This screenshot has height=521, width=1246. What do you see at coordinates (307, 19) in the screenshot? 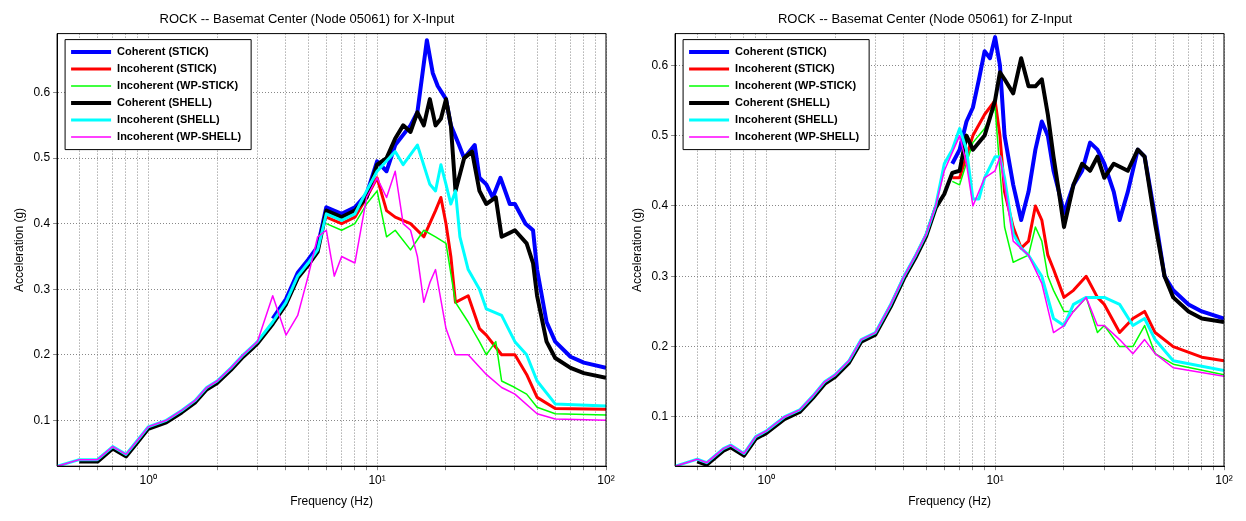
I see `chart-title: ROCK -- Basemat Center (Node 05061) for X-Input` at bounding box center [307, 19].